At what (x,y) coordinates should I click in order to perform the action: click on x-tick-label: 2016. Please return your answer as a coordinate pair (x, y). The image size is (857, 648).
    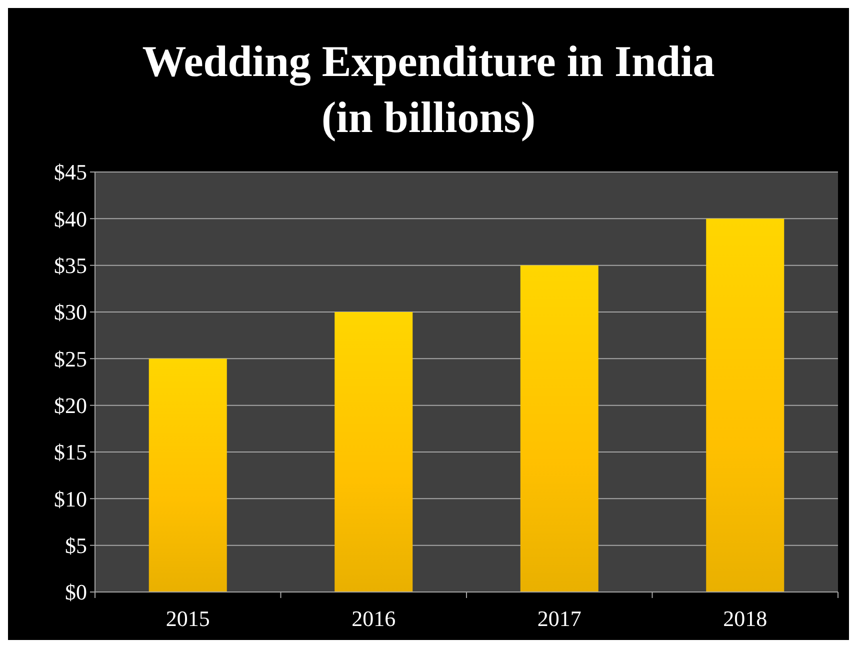
    Looking at the image, I should click on (374, 618).